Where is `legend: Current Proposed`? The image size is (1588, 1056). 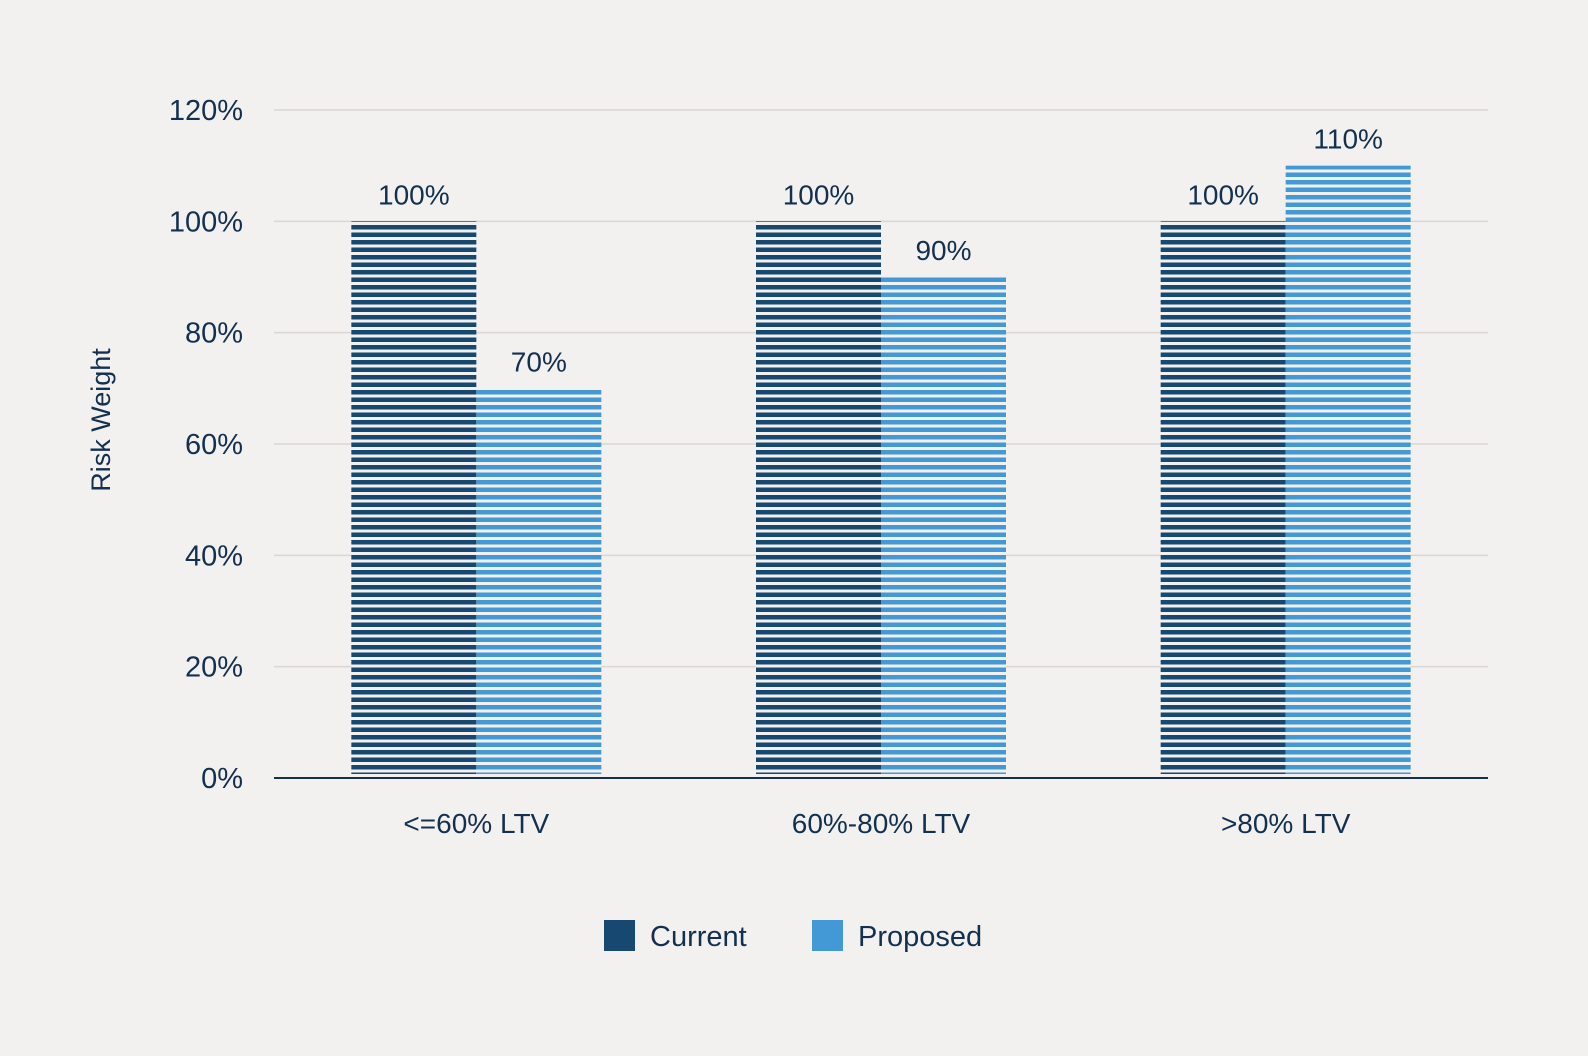
legend: Current Proposed is located at coordinates (793, 936).